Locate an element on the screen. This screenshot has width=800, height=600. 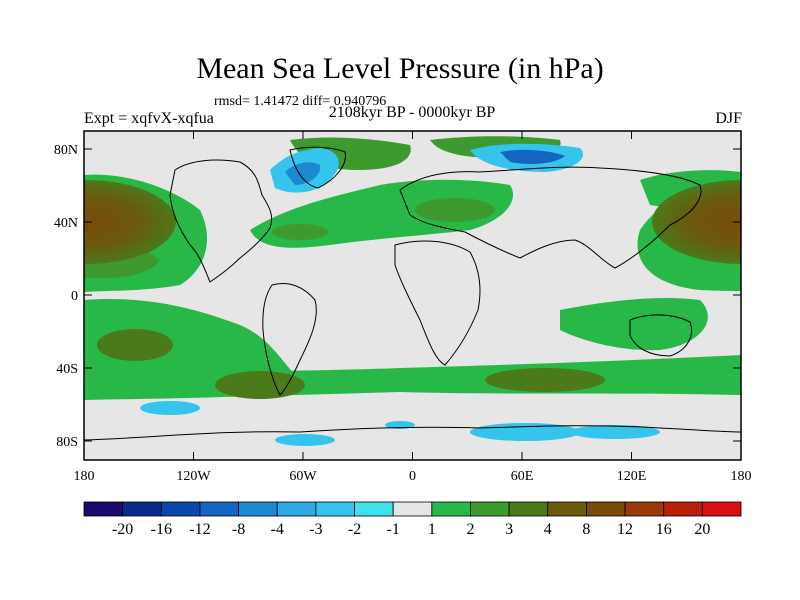
coast-greenland is located at coordinates (317, 167).